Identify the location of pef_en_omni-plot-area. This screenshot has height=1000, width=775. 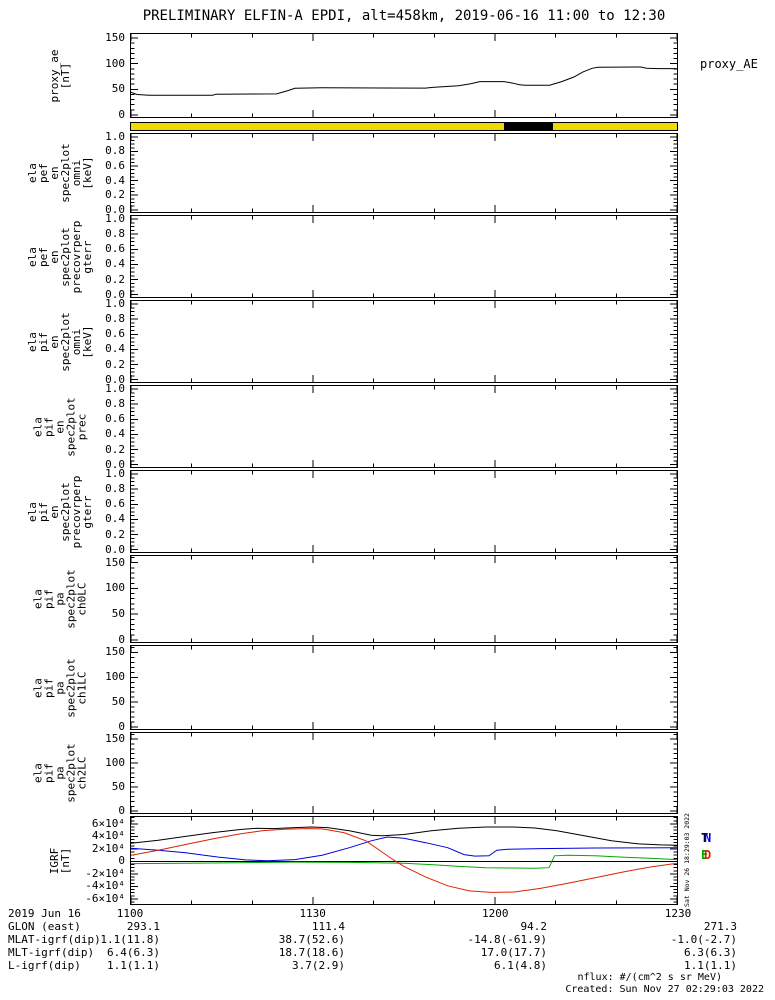
(404, 173).